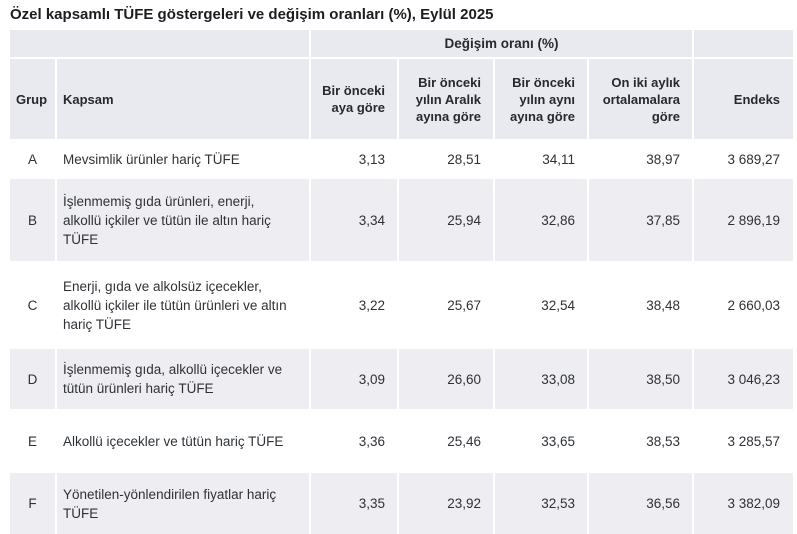 The height and width of the screenshot is (534, 797). Describe the element at coordinates (445, 304) in the screenshot. I see `cell-from-december: 25,67` at that location.